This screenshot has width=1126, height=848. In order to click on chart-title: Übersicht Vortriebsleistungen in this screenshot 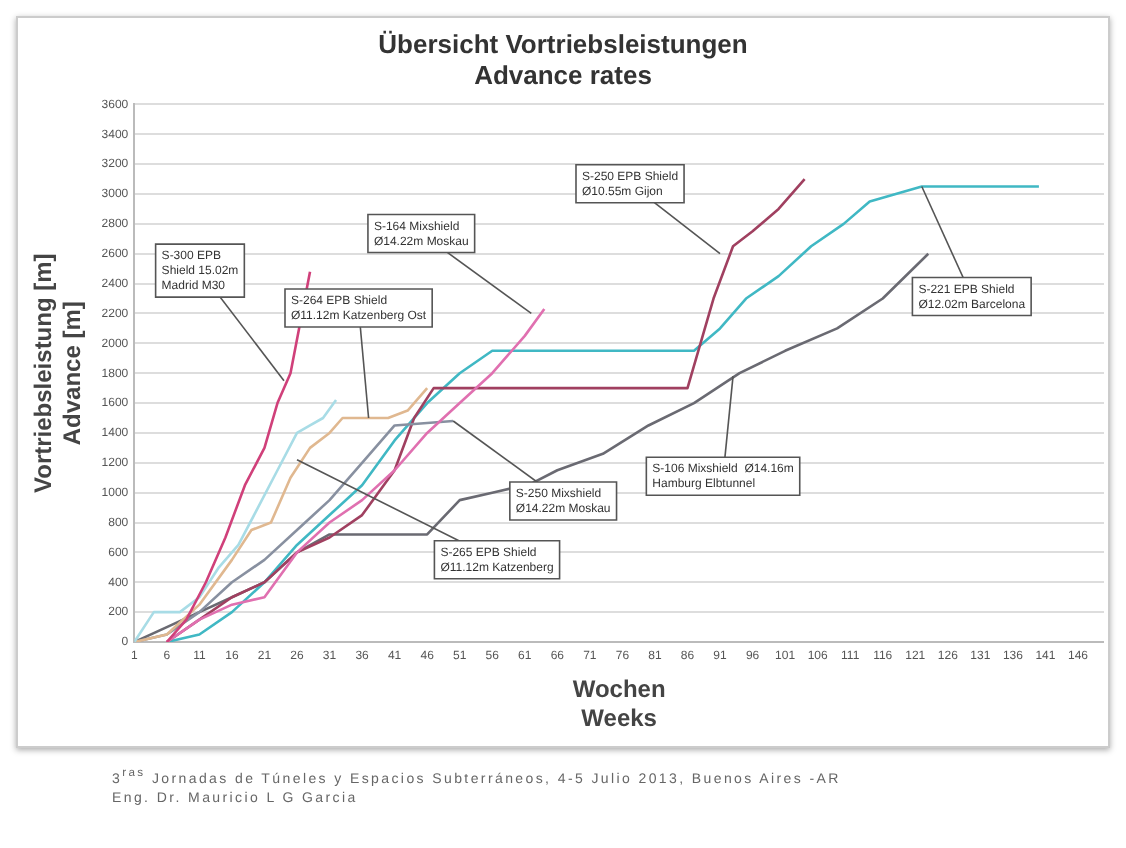, I will do `click(563, 43)`.